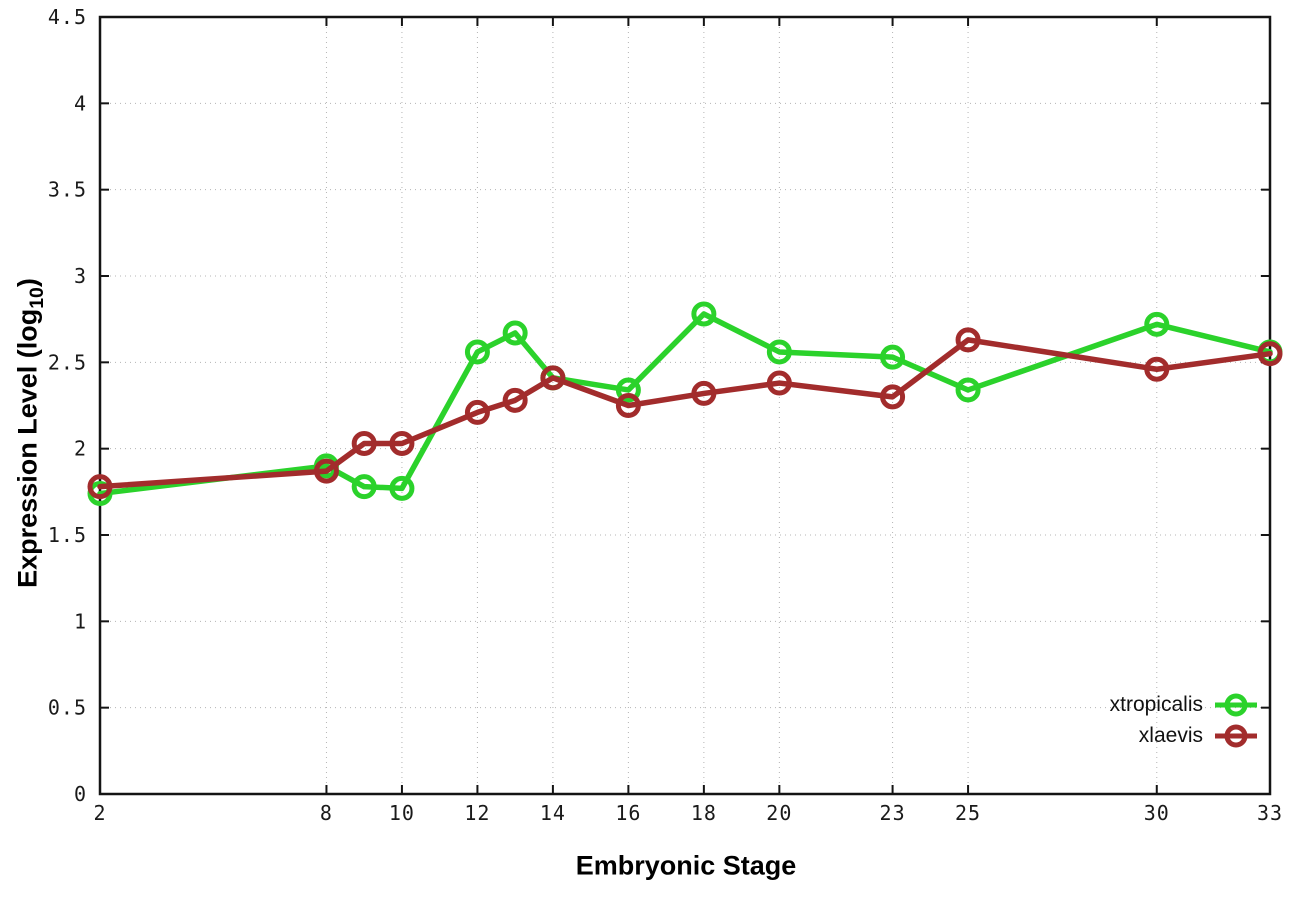 The height and width of the screenshot is (907, 1296). What do you see at coordinates (553, 813) in the screenshot?
I see `x-tick-label: 14` at bounding box center [553, 813].